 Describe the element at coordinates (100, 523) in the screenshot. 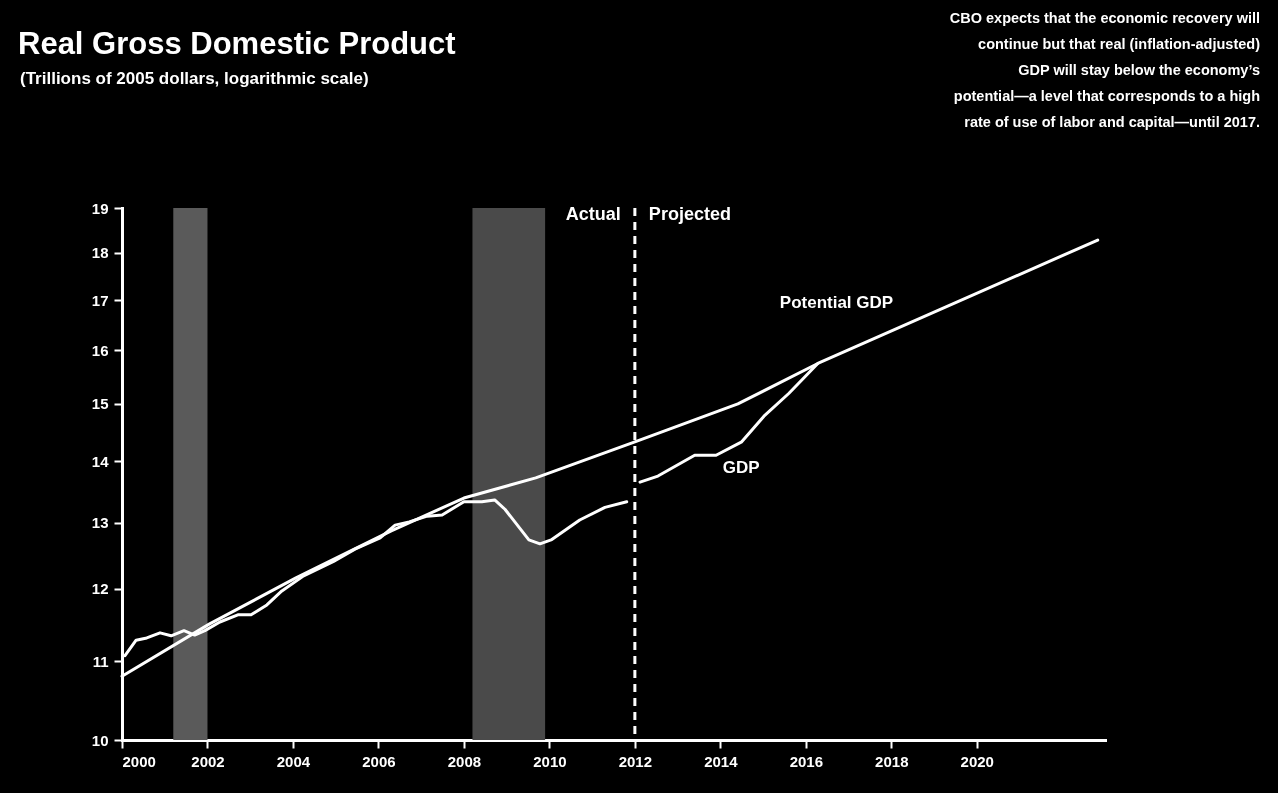

I see `y-tick-label: 13` at that location.